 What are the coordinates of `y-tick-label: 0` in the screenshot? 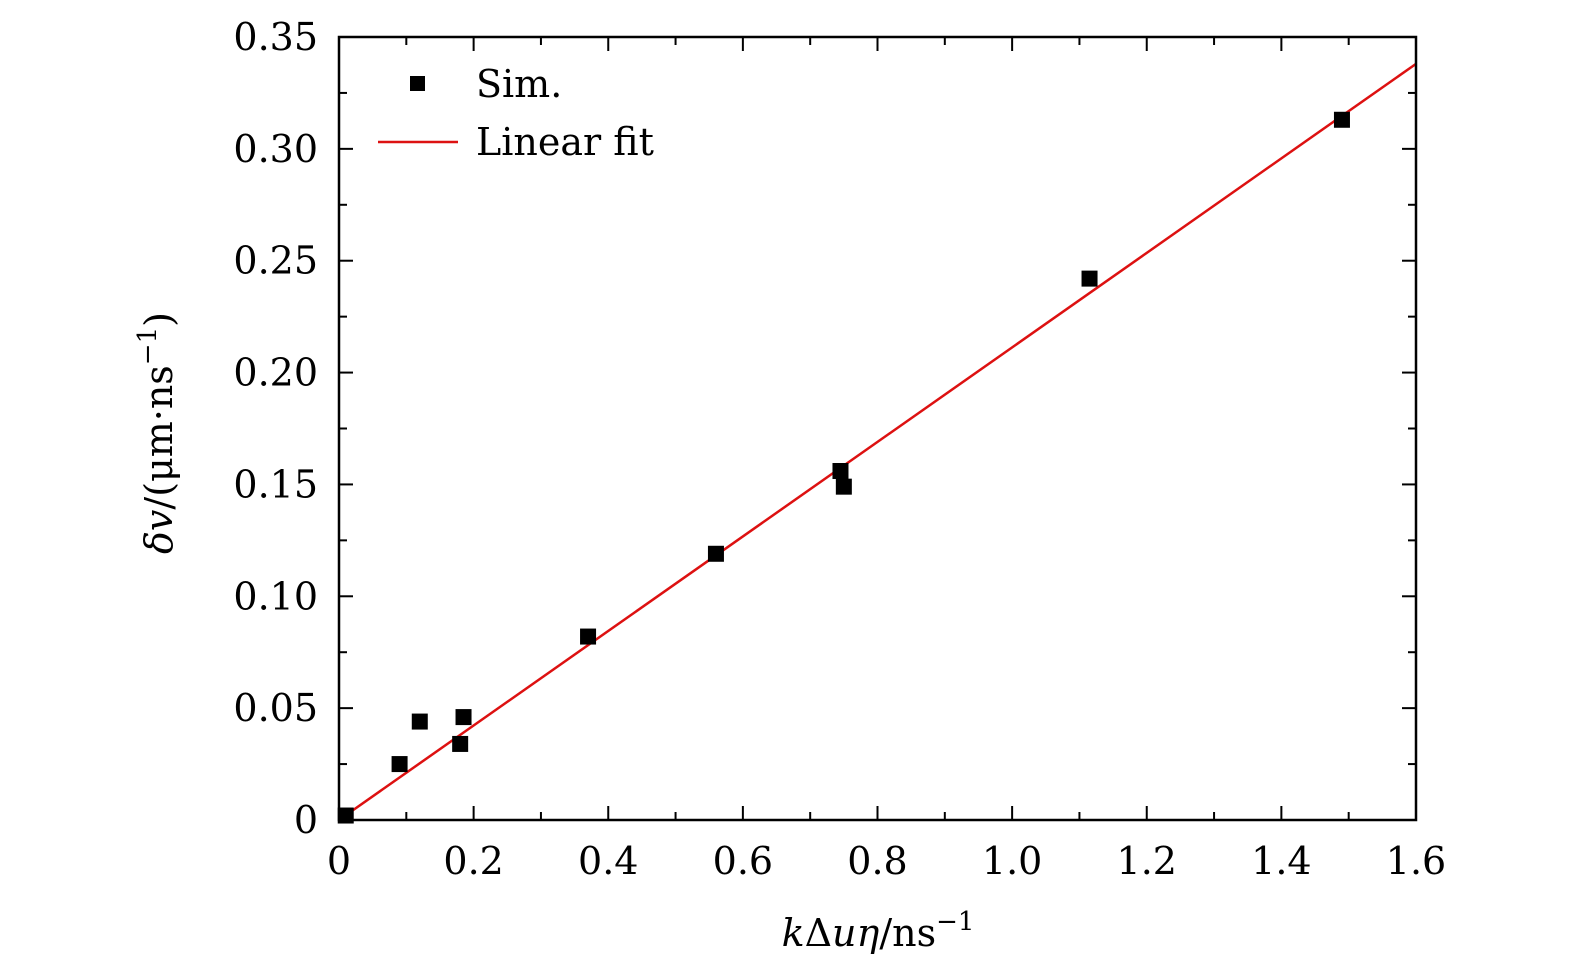 It's located at (306, 820).